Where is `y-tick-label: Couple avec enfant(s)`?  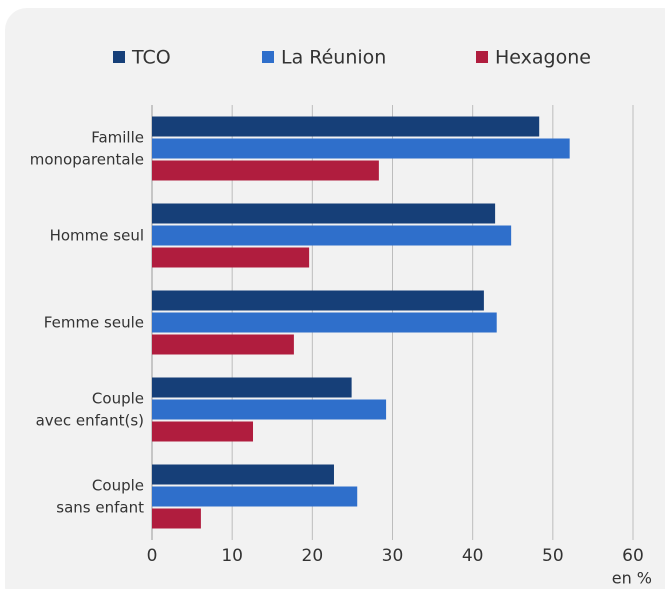
y-tick-label: Couple avec enfant(s) is located at coordinates (90, 409).